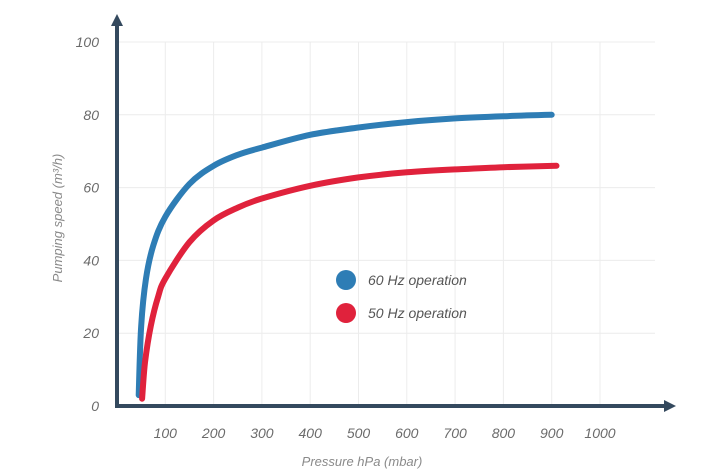  I want to click on y-tick-label-100: 100, so click(88, 42).